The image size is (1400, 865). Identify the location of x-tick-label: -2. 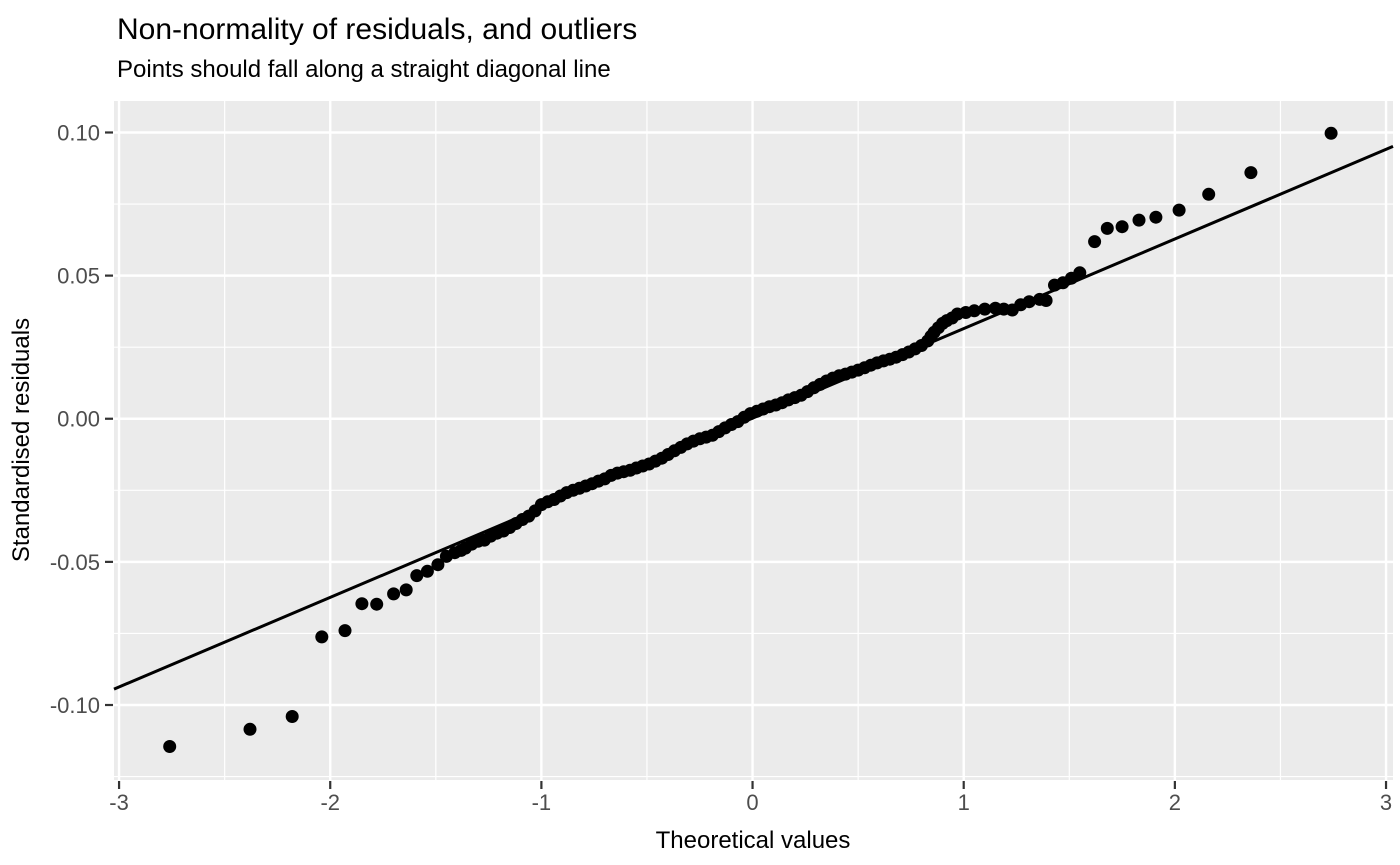
(330, 802).